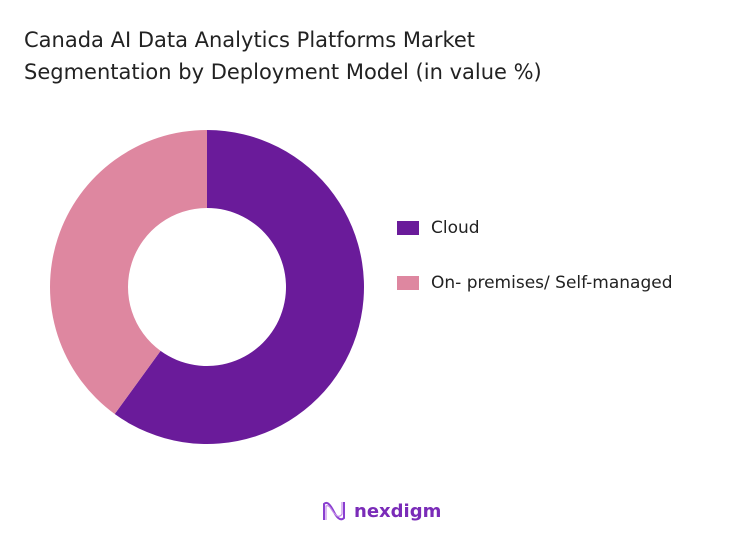  I want to click on legend-item-on-premises: On- premises/ Self-managed, so click(535, 283).